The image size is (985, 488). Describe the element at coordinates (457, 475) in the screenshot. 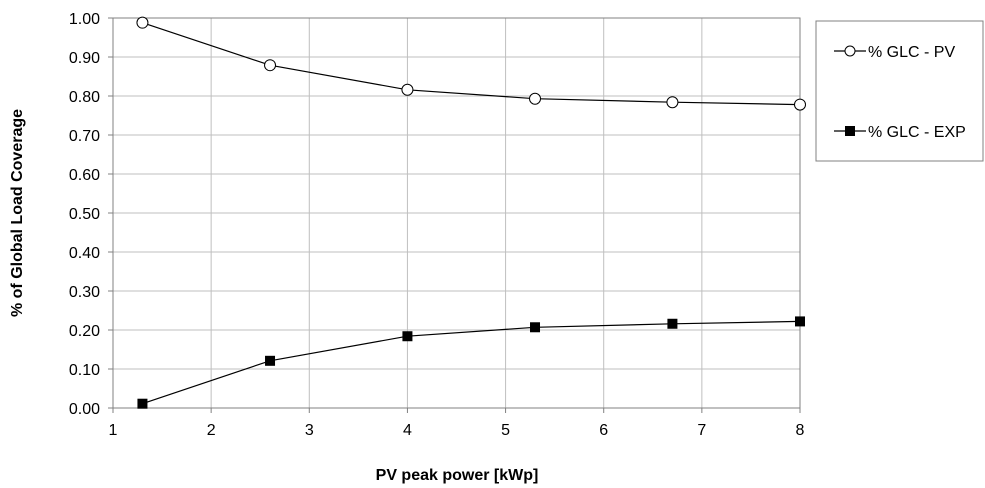

I see `x-axis-title: PV peak power [kWp]` at that location.